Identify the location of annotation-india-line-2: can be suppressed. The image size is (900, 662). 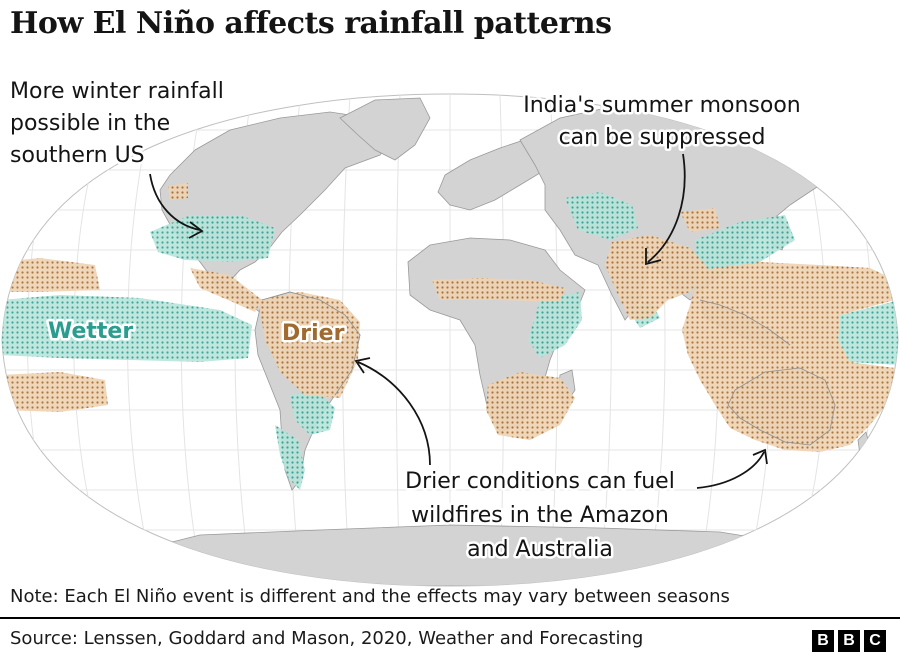
(662, 137).